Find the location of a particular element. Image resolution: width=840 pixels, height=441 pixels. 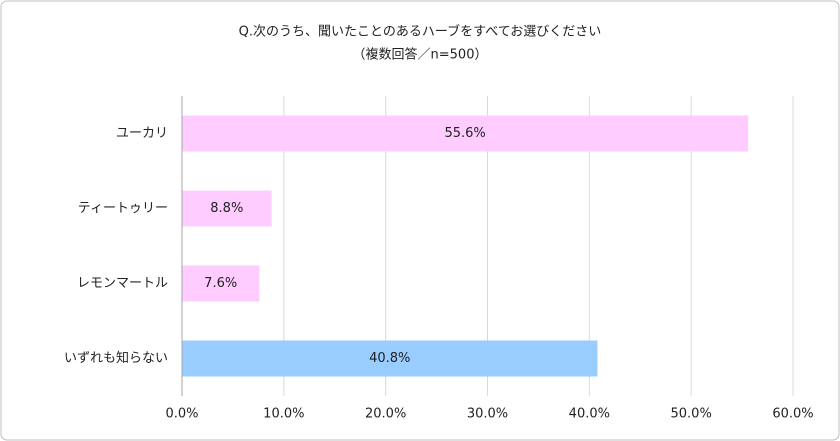

chart-subtitle: （複数回答／n=500） is located at coordinates (420, 55).